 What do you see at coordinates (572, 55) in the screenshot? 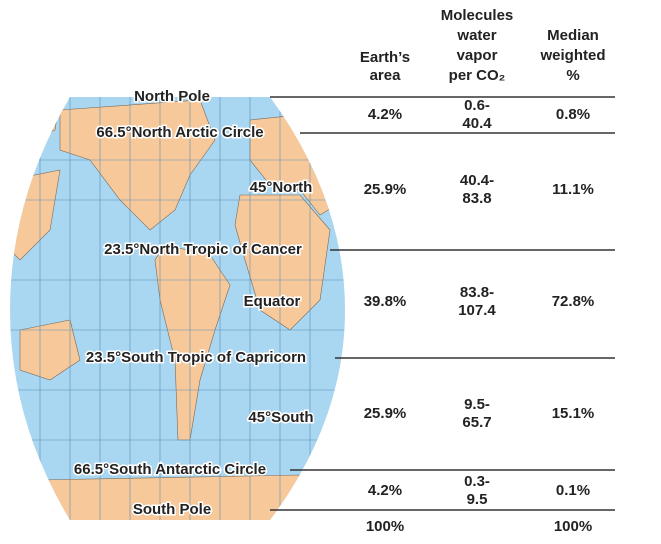
I see `header: weighted` at bounding box center [572, 55].